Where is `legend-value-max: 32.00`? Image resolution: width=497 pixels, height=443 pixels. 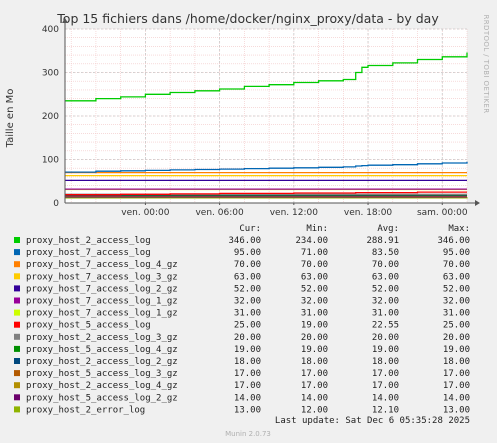 legend-value-max: 32.00 is located at coordinates (456, 302).